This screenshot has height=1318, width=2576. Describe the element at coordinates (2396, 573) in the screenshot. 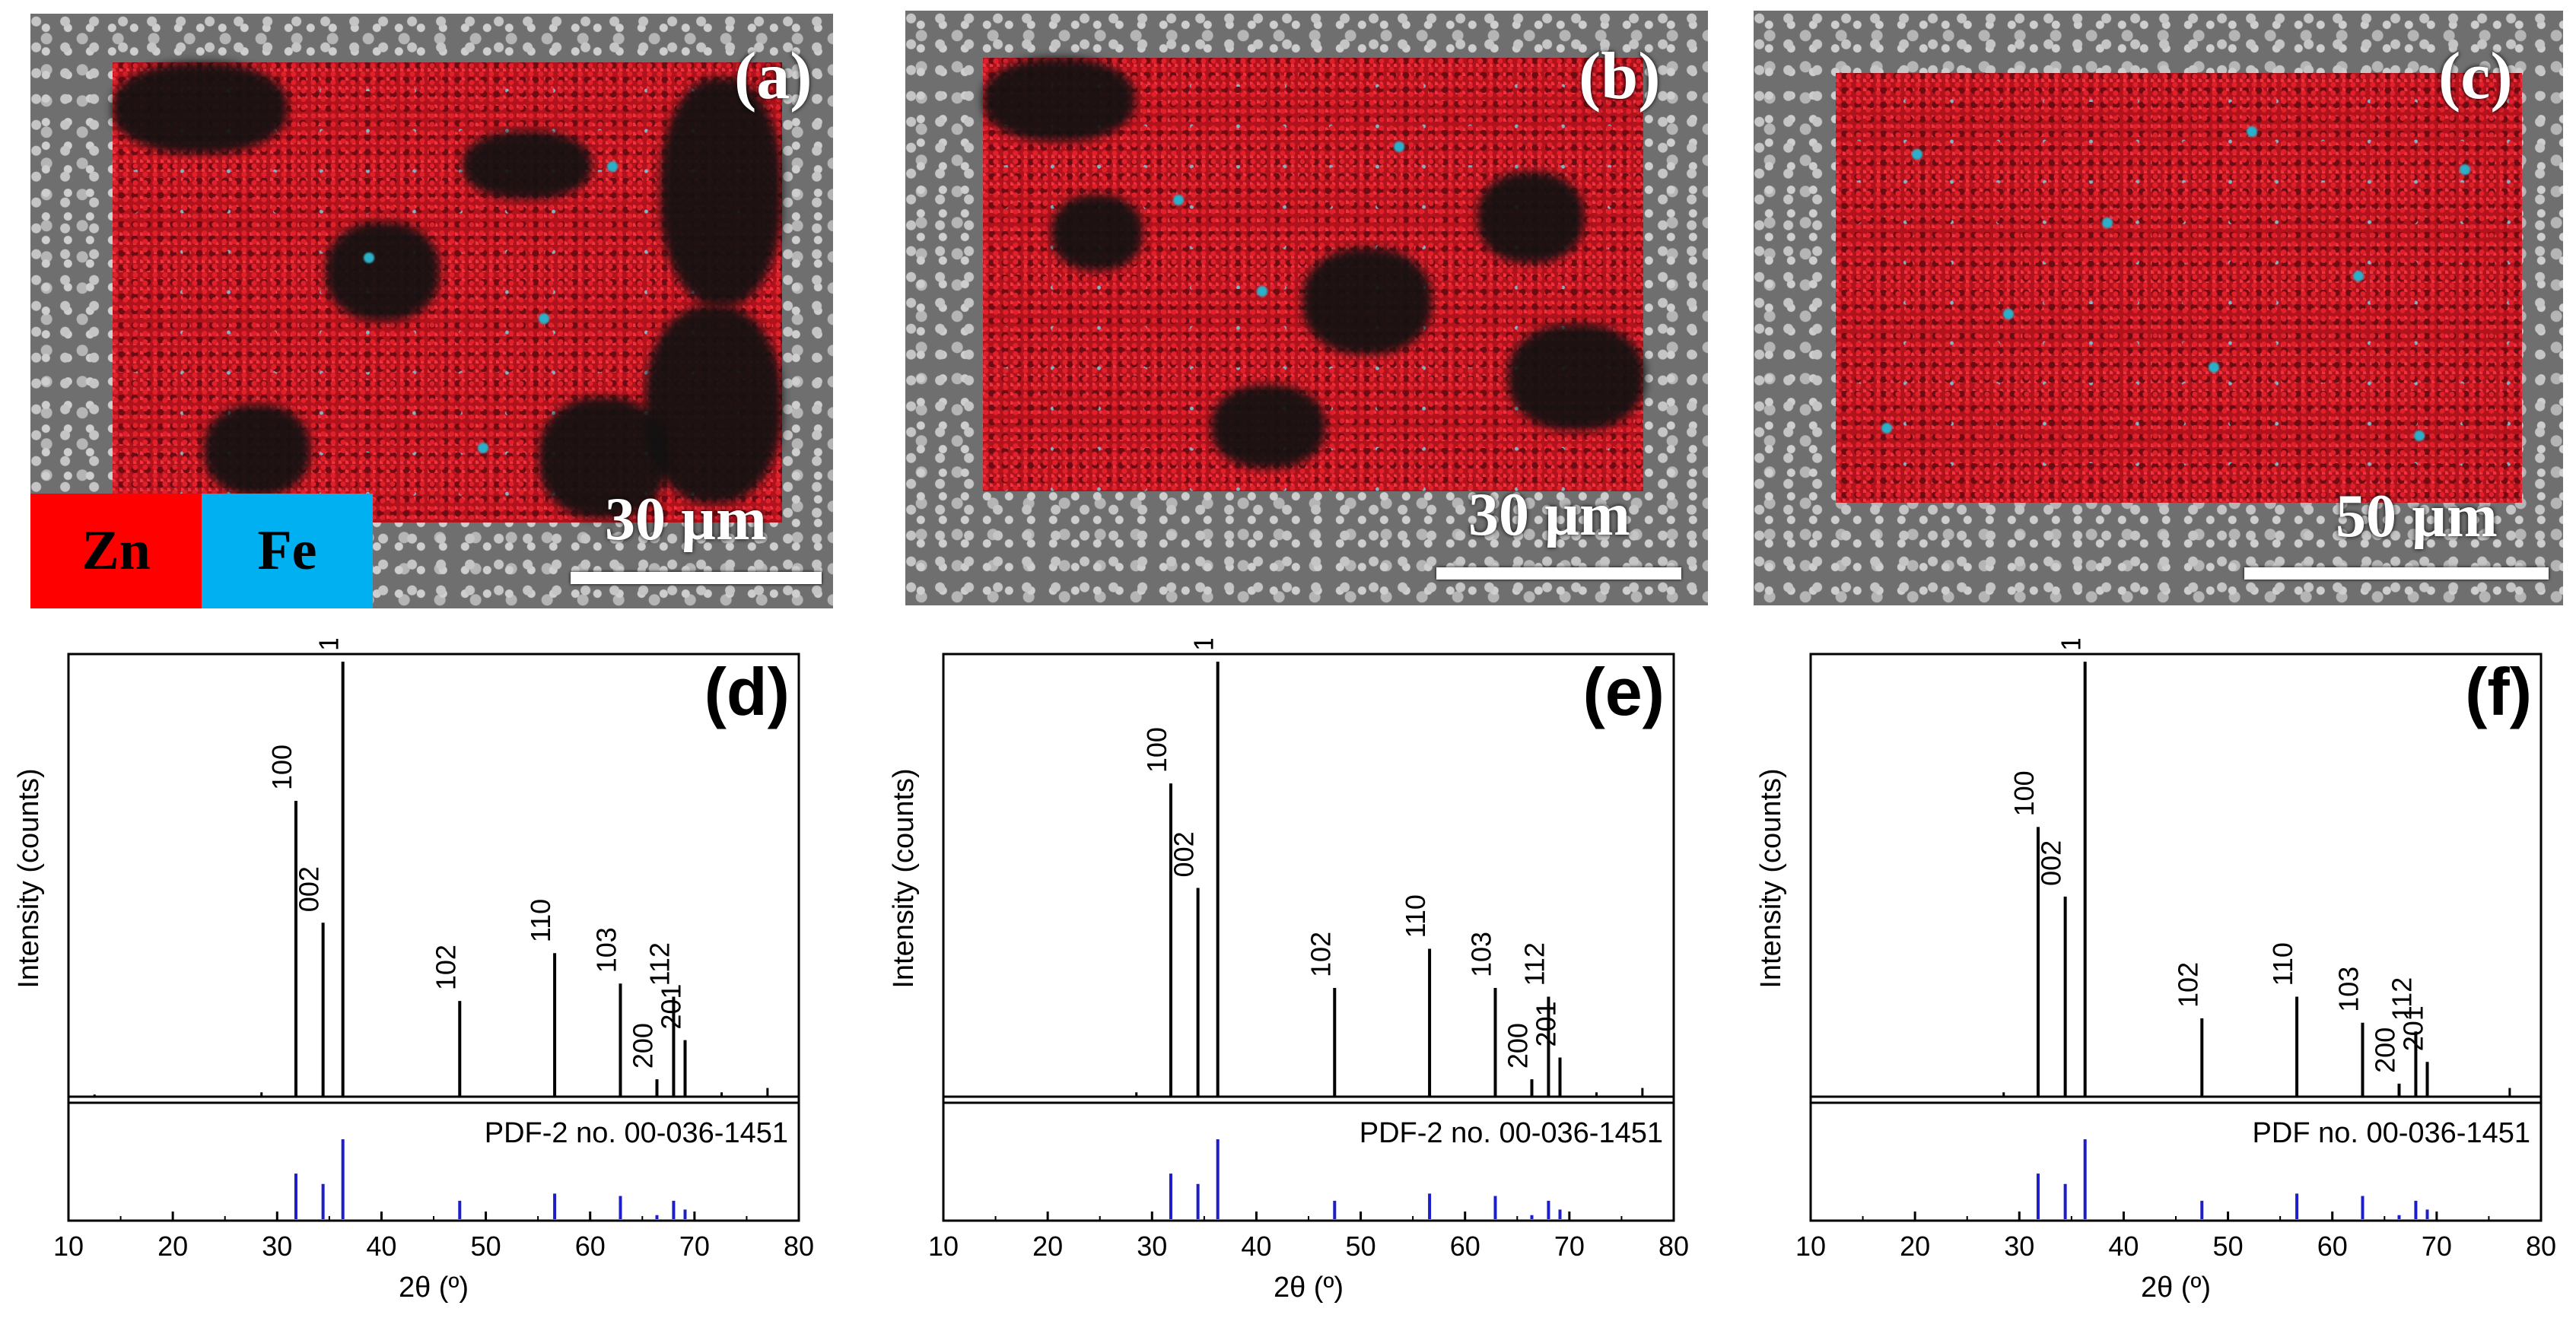

I see `scalebar-c` at that location.